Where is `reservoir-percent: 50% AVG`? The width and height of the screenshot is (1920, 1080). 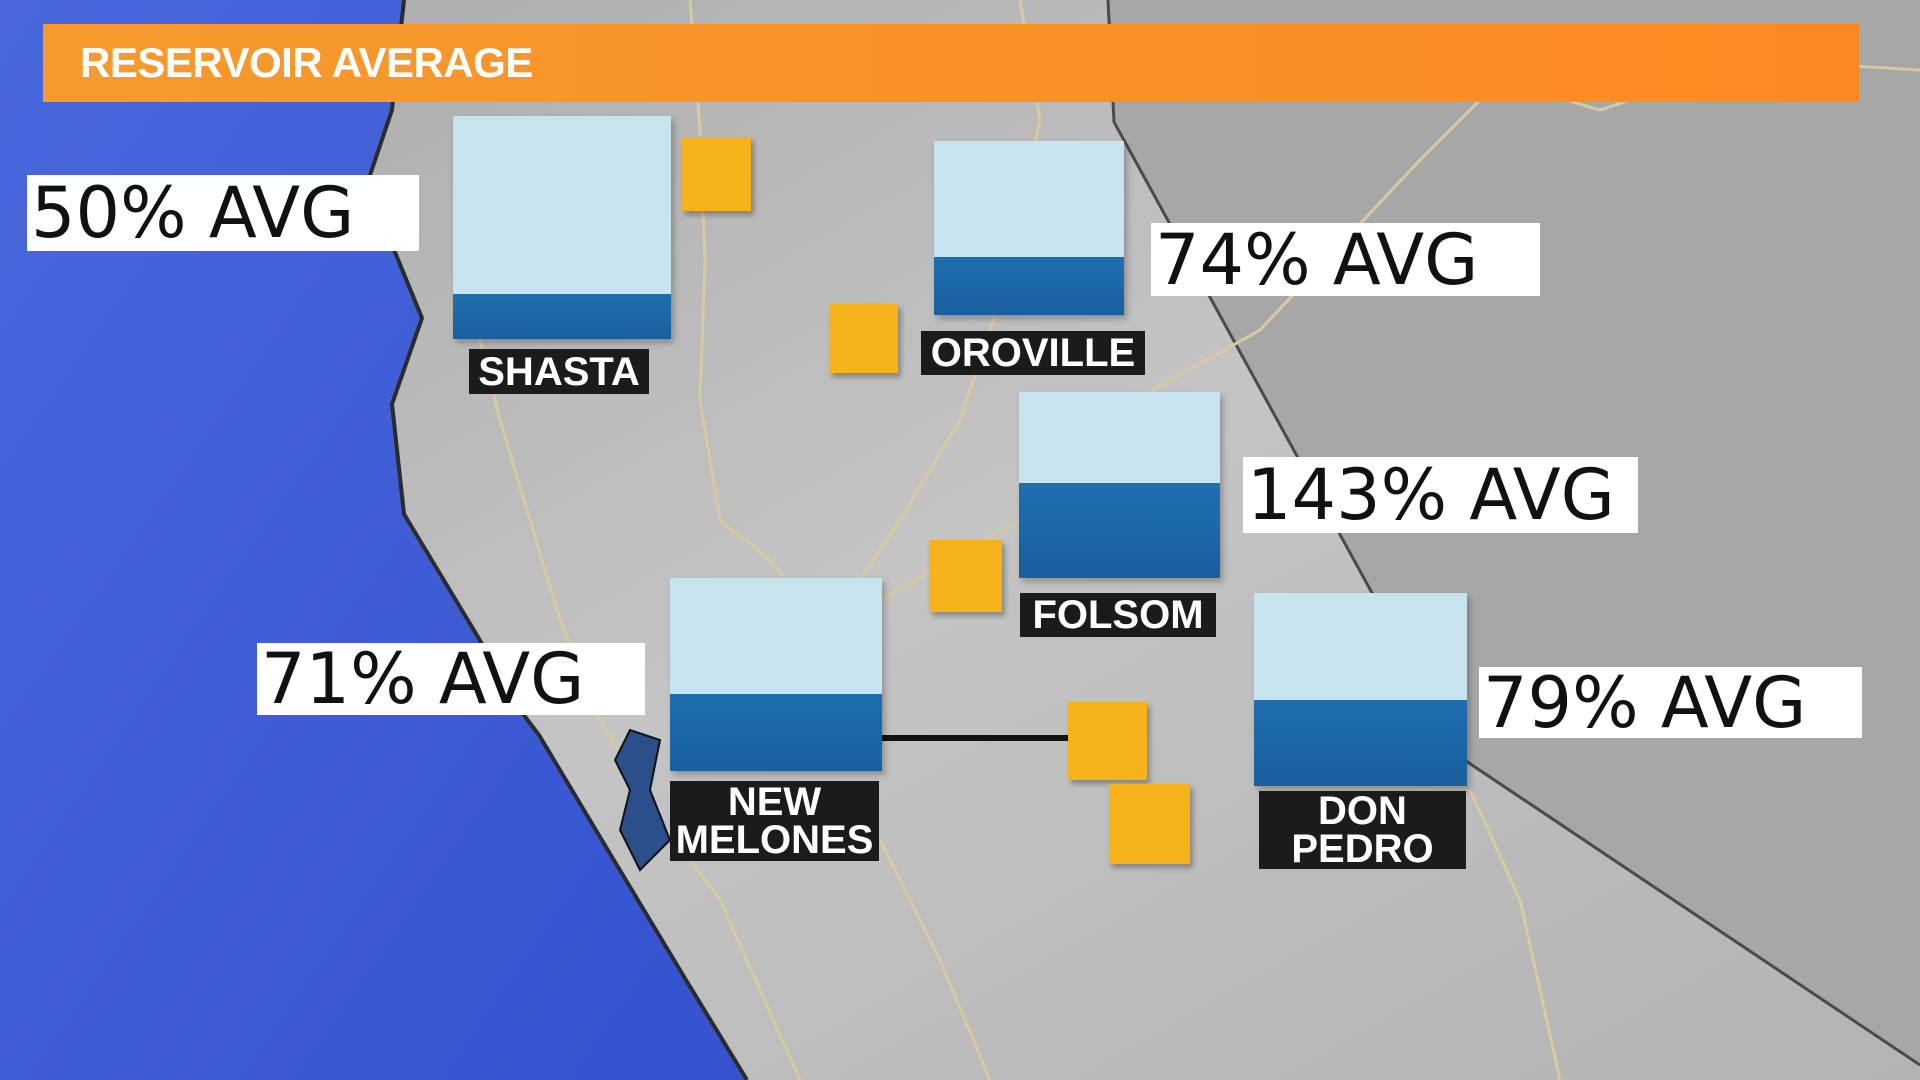
reservoir-percent: 50% AVG is located at coordinates (223, 213).